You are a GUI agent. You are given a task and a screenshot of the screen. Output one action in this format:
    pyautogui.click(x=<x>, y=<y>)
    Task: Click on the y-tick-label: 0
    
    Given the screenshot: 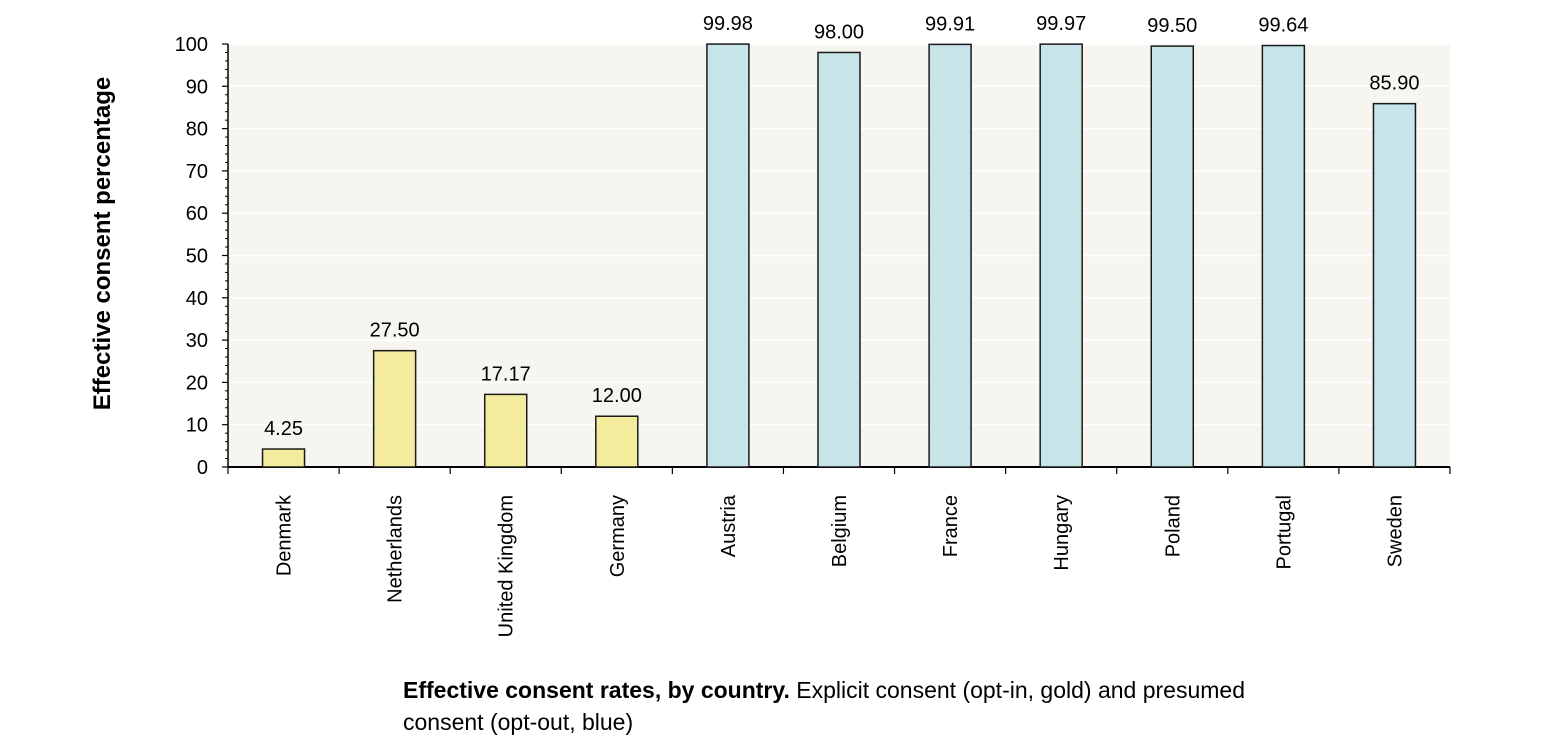 What is the action you would take?
    pyautogui.click(x=202, y=468)
    